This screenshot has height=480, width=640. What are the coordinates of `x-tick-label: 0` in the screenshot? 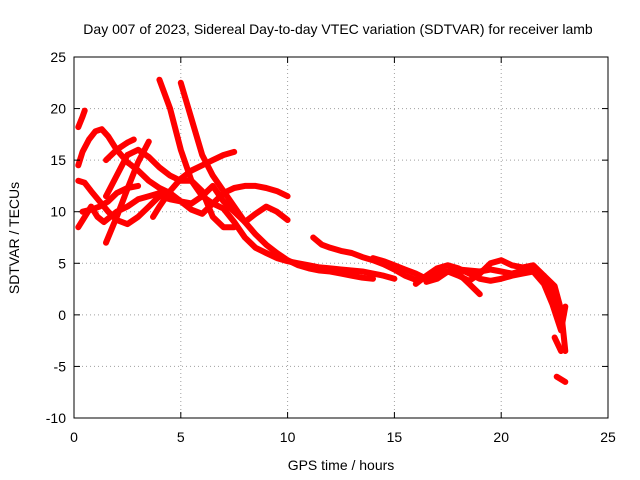 It's located at (74, 437).